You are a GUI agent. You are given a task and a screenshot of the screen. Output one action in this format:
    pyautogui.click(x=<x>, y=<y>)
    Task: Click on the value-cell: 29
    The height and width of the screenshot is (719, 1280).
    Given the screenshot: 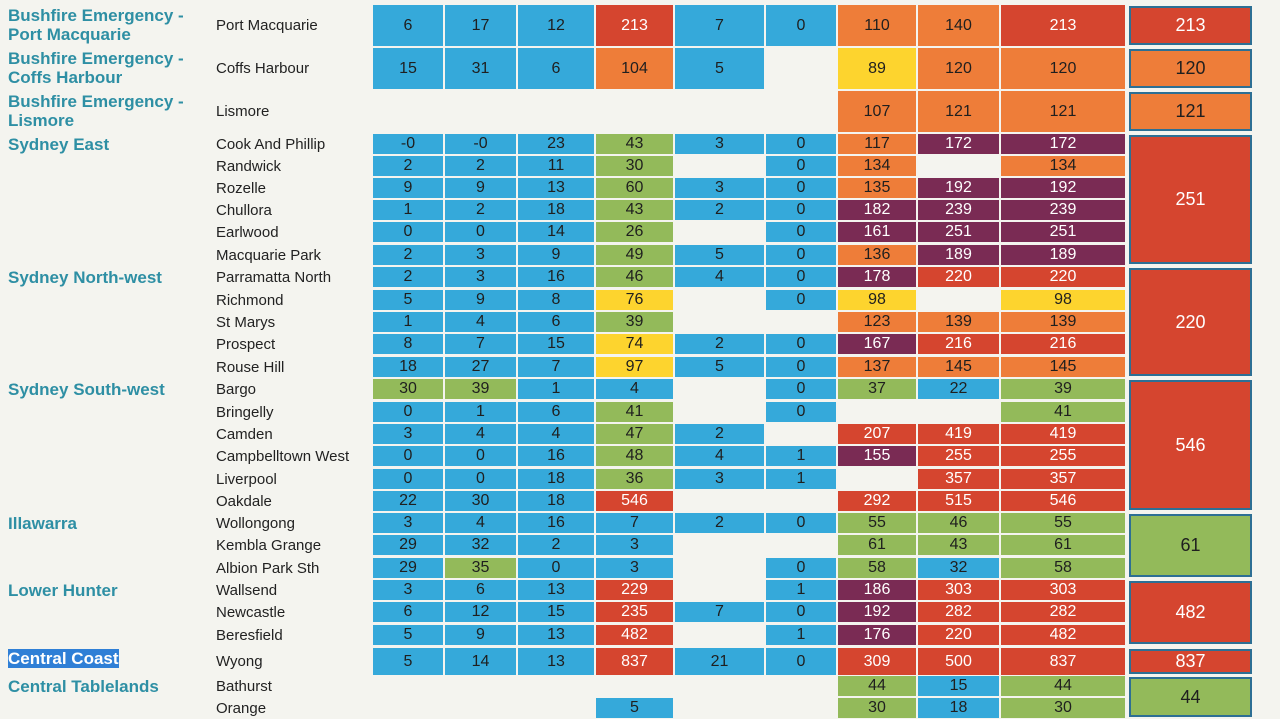 What is the action you would take?
    pyautogui.click(x=408, y=545)
    